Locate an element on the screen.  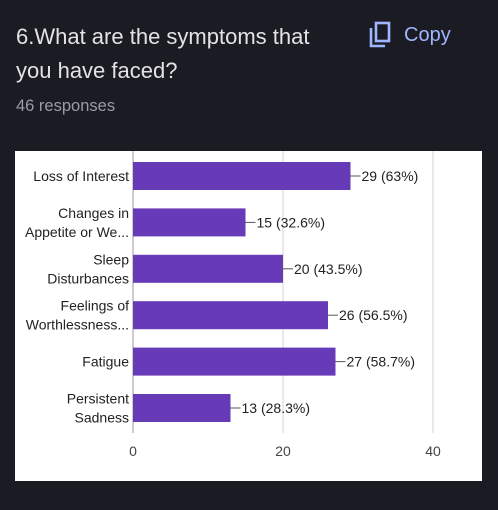
data-label: 26 (56.5%) is located at coordinates (373, 315).